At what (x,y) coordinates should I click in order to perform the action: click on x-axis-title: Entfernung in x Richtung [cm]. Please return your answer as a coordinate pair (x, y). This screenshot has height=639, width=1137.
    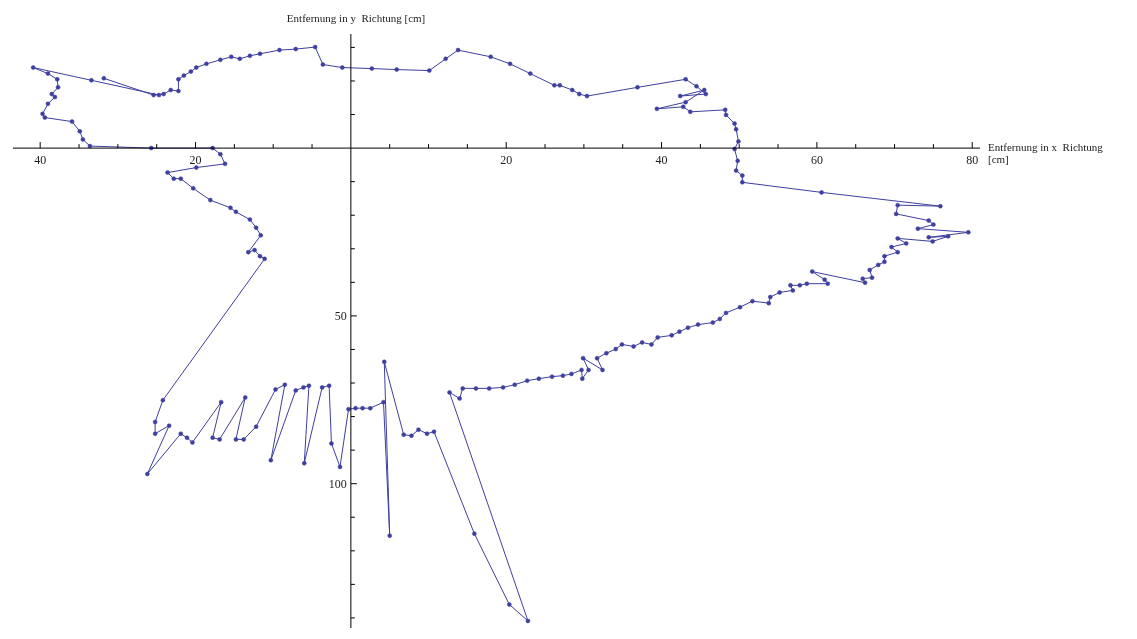
    Looking at the image, I should click on (1046, 153).